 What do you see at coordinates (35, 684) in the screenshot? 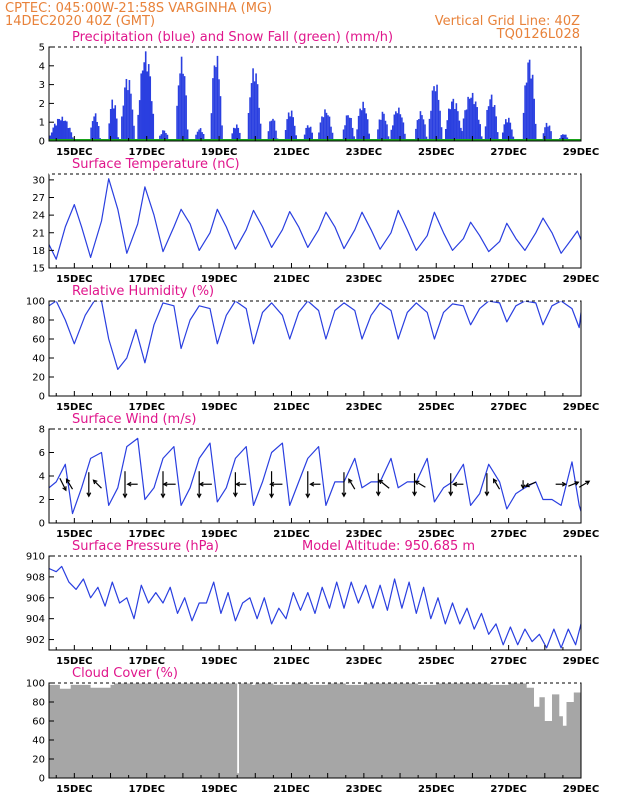
I see `ytick-label: 100` at bounding box center [35, 684].